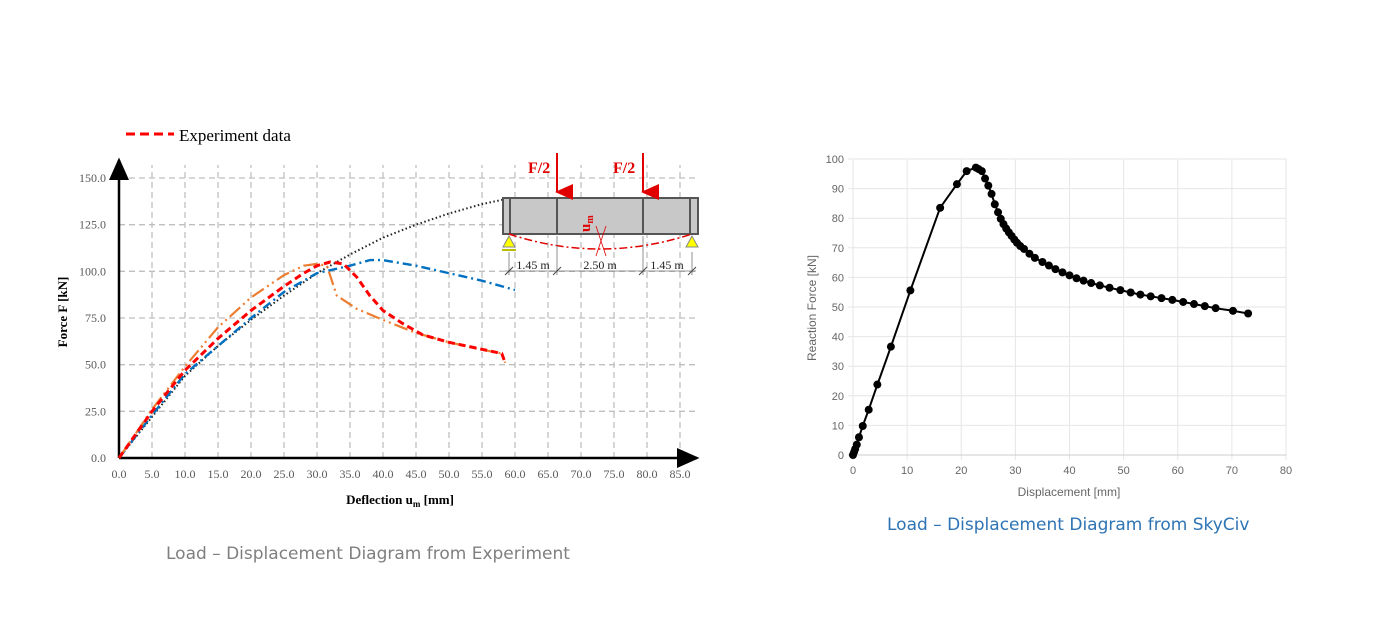 The image size is (1400, 624). I want to click on x-tick-labels: 0 10 20 30 40 50 60 70 80, so click(1071, 471).